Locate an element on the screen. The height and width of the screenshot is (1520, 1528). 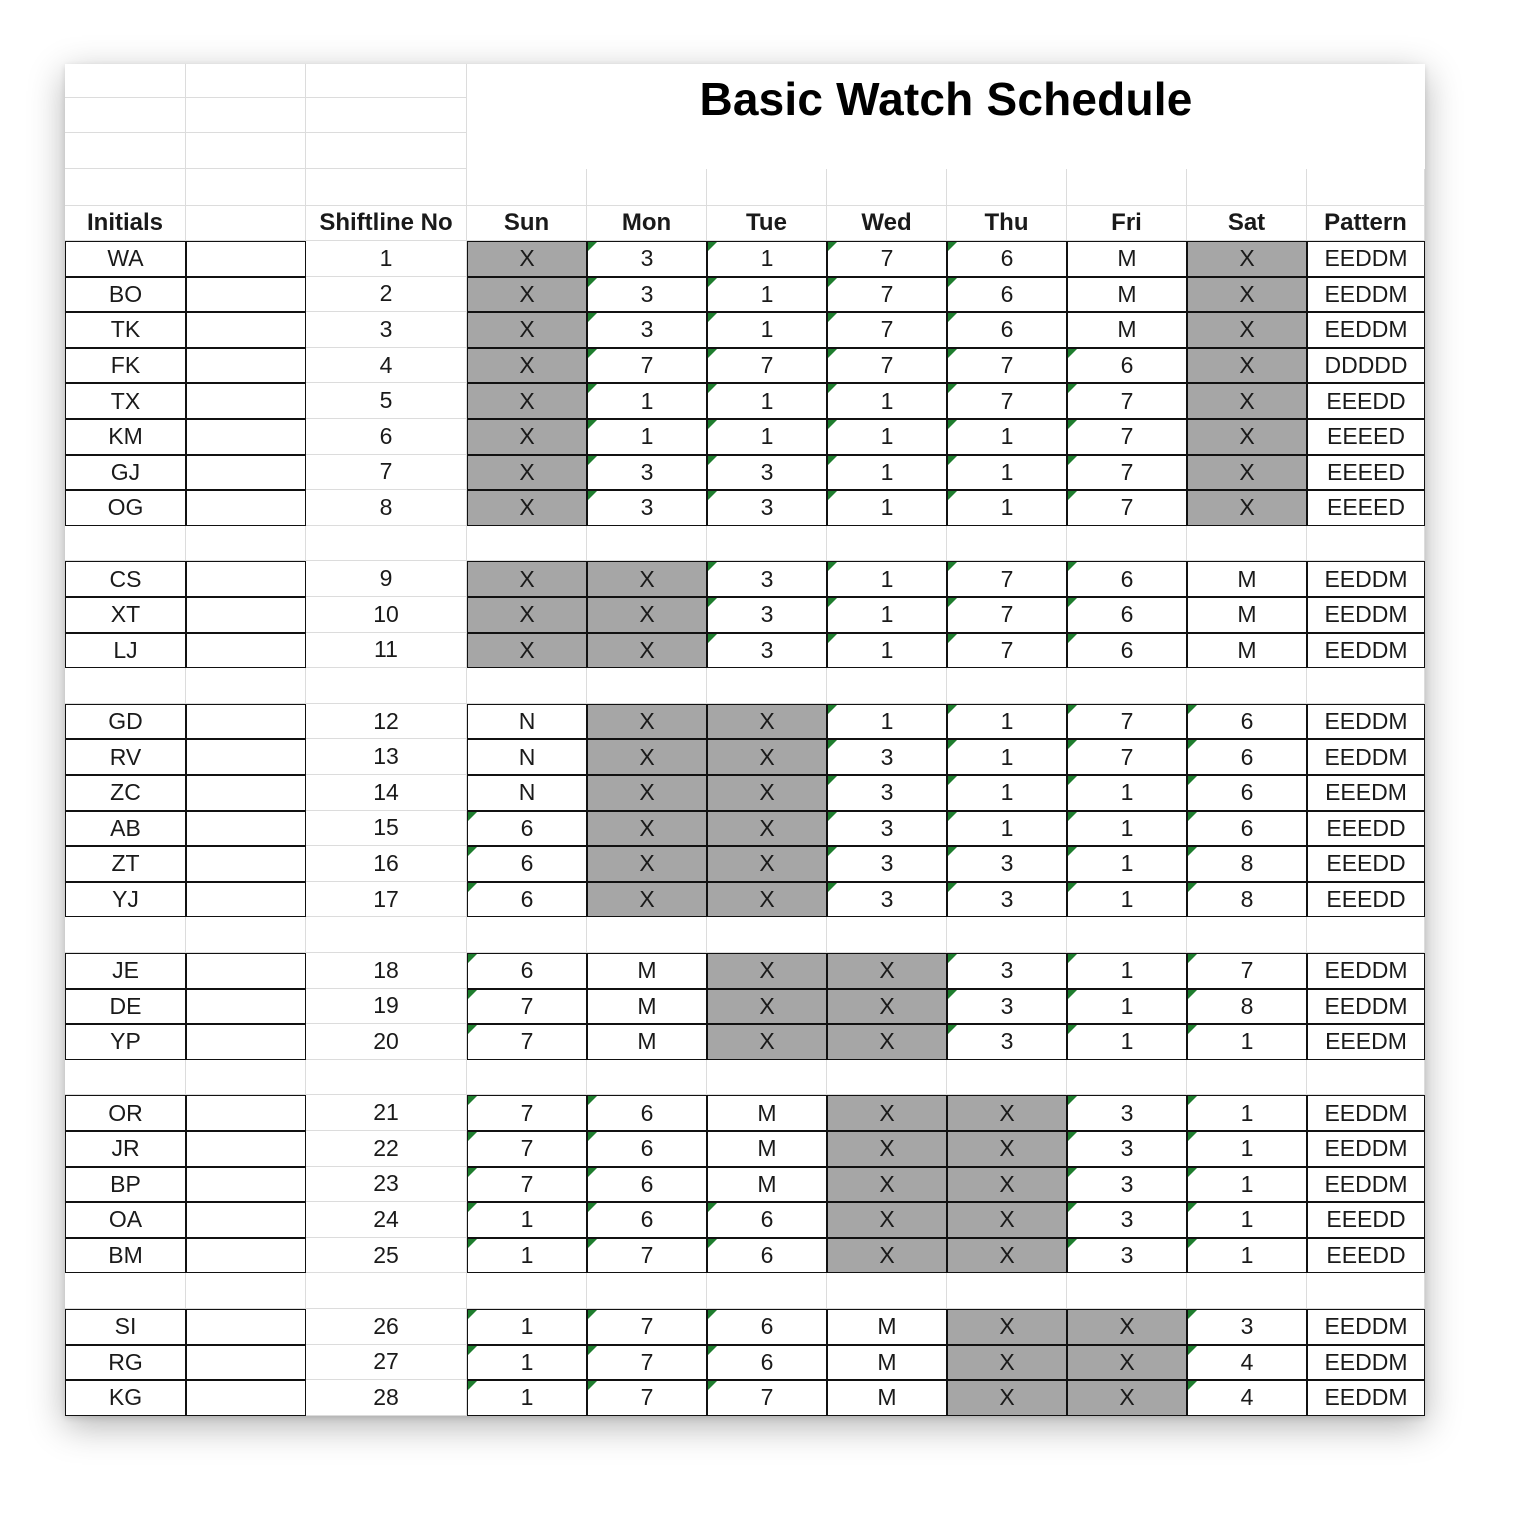
pattern-cell: EEEDM is located at coordinates (1366, 793).